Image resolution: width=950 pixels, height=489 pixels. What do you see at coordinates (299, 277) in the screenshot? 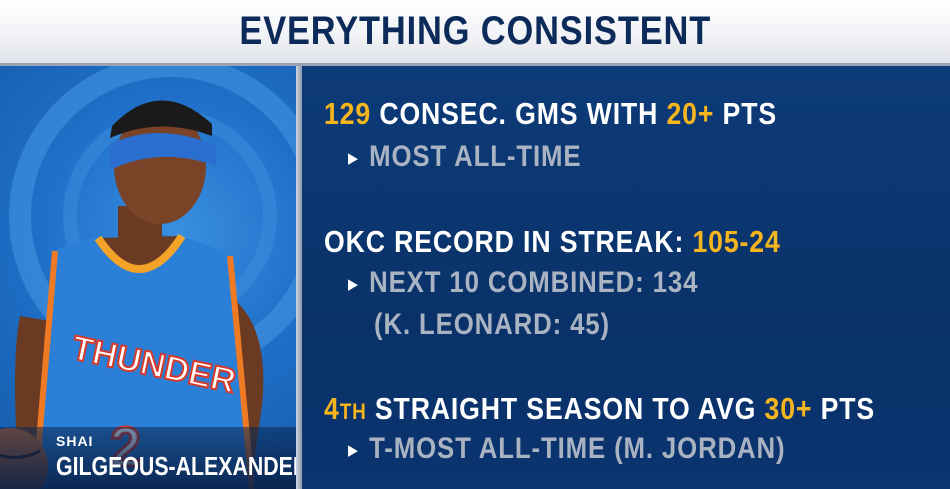
I see `panel-divider` at bounding box center [299, 277].